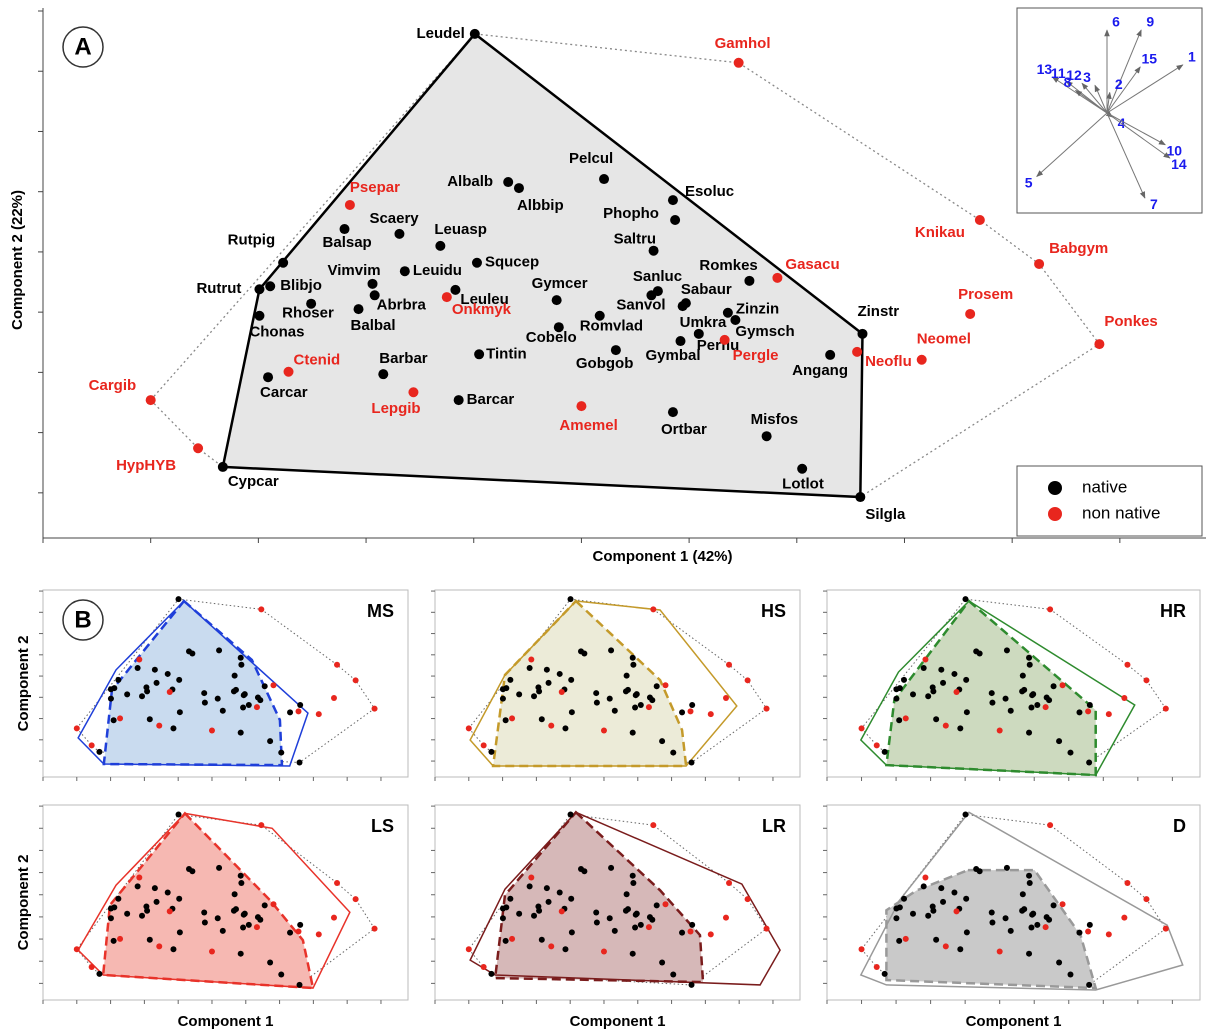  I want to click on point-label: Pergle, so click(756, 355).